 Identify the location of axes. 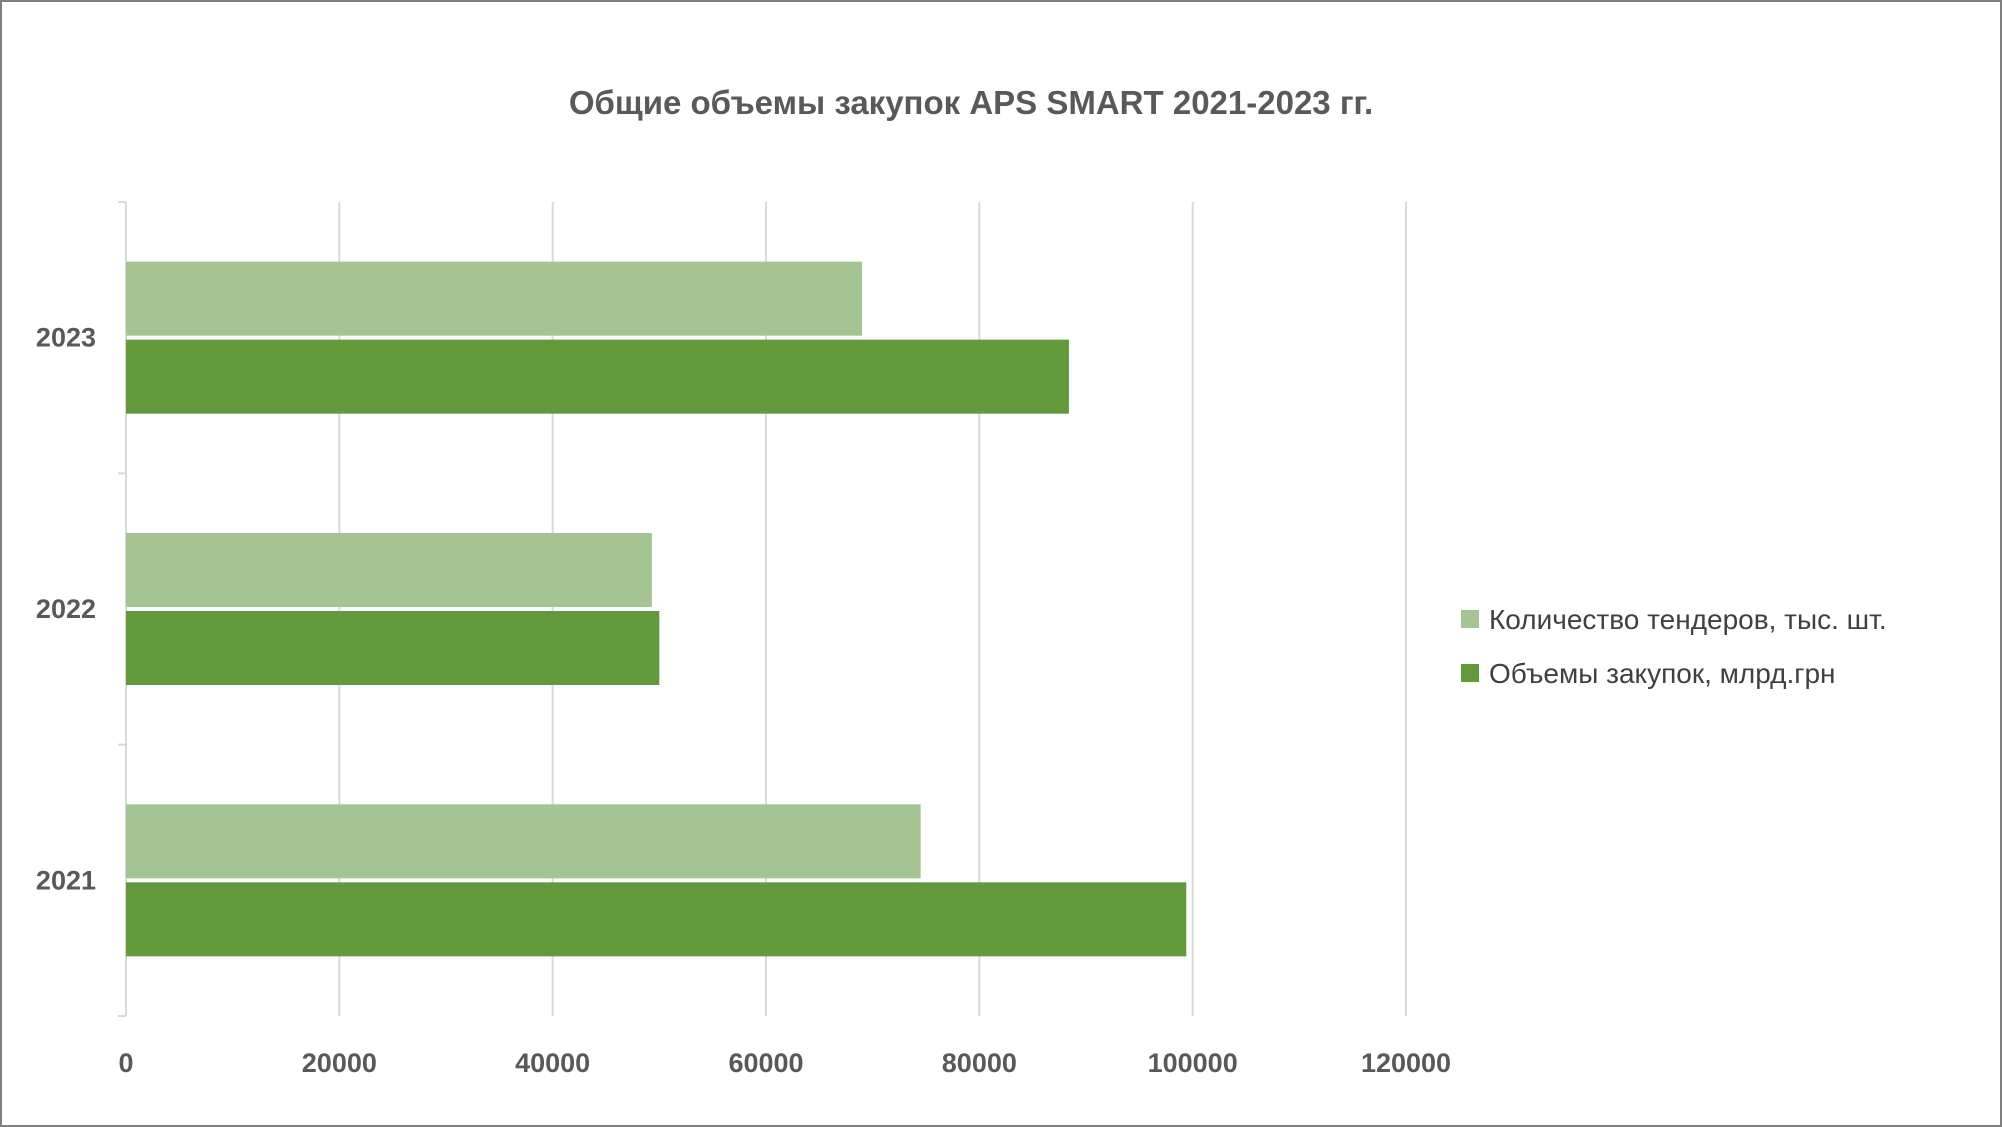
(122, 609).